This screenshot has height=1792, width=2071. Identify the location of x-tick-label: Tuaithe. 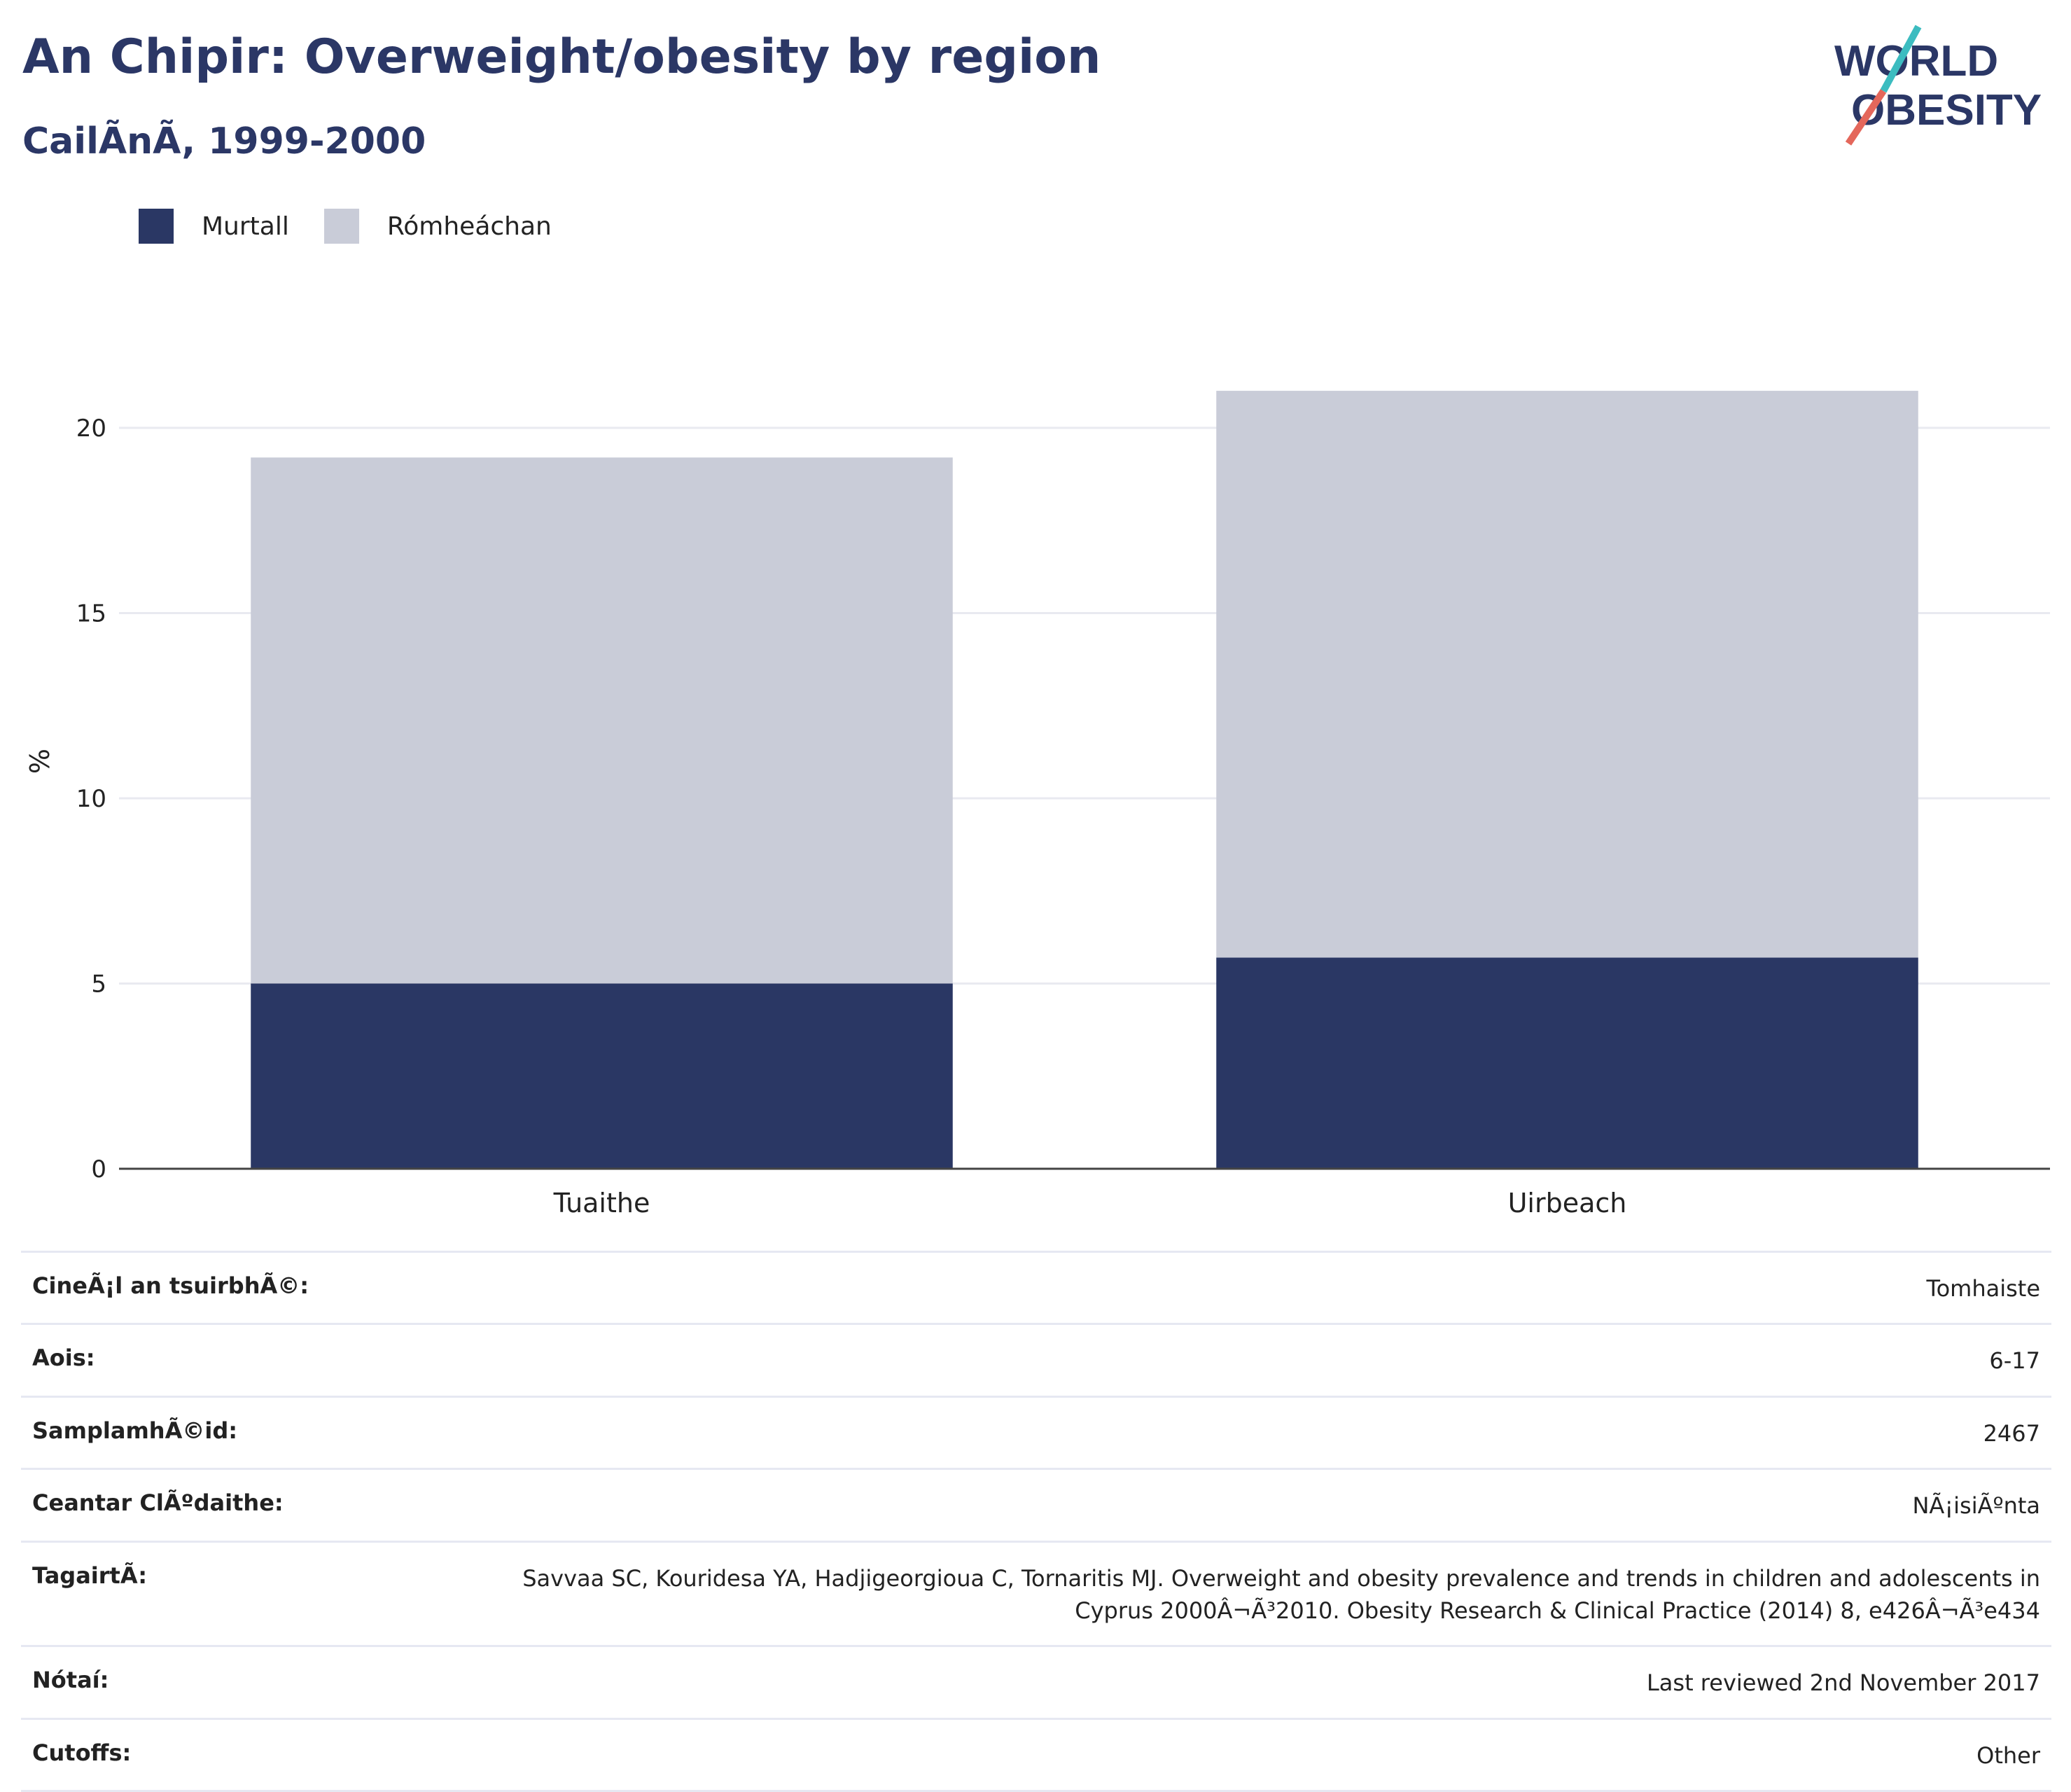
(601, 1203).